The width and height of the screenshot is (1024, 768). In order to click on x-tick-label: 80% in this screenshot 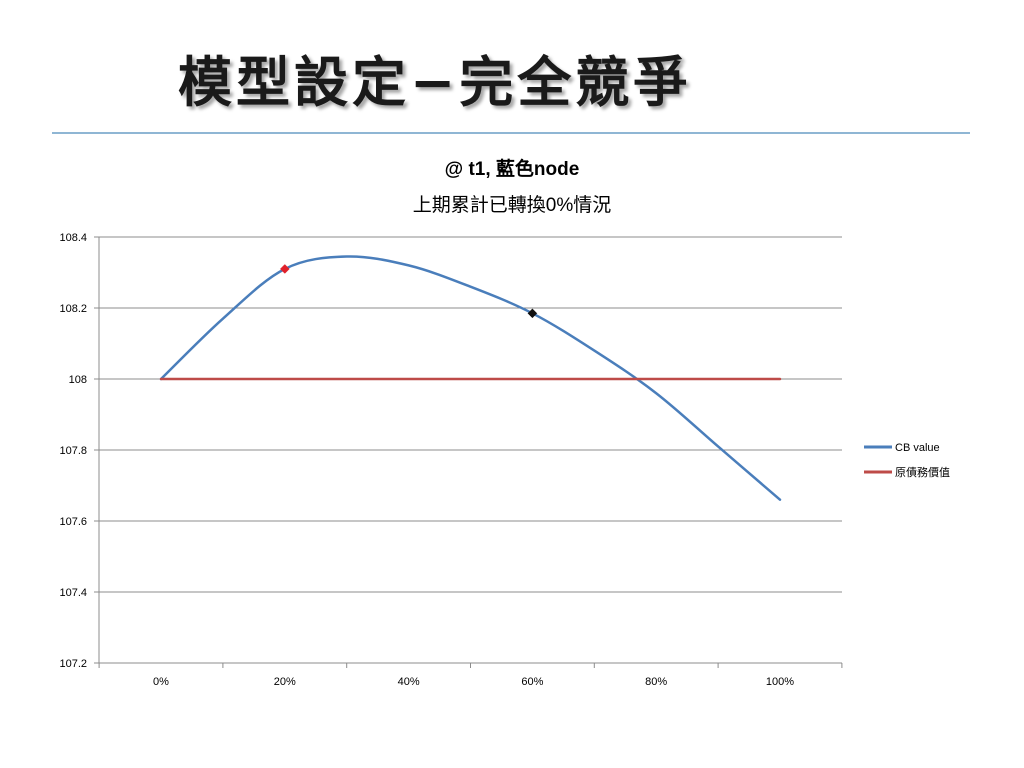, I will do `click(656, 682)`.